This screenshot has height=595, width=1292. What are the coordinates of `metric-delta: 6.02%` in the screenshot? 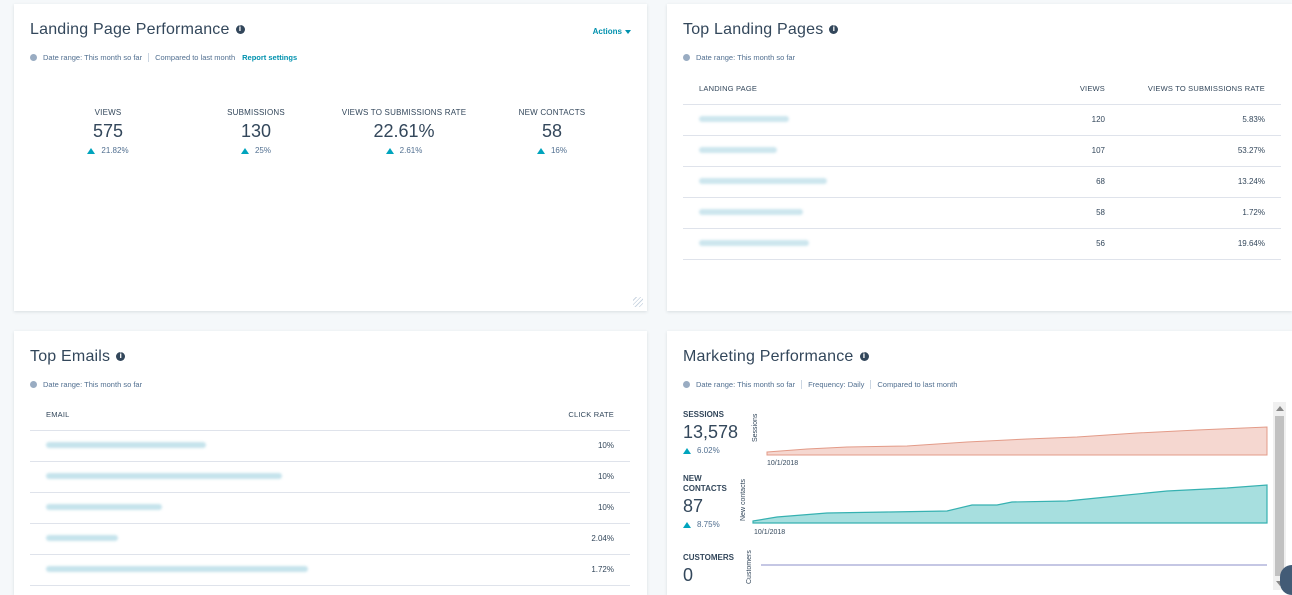 It's located at (710, 450).